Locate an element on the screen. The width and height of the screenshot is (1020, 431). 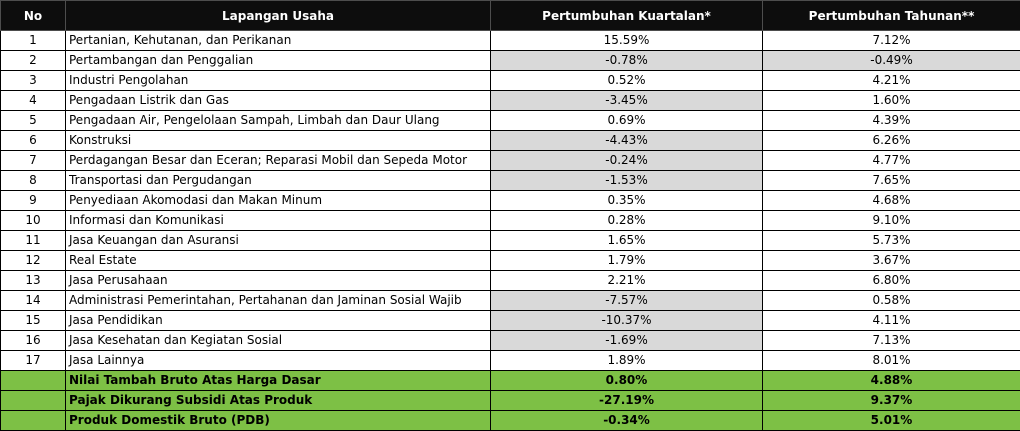
quarterly-growth: 1.65% is located at coordinates (627, 241).